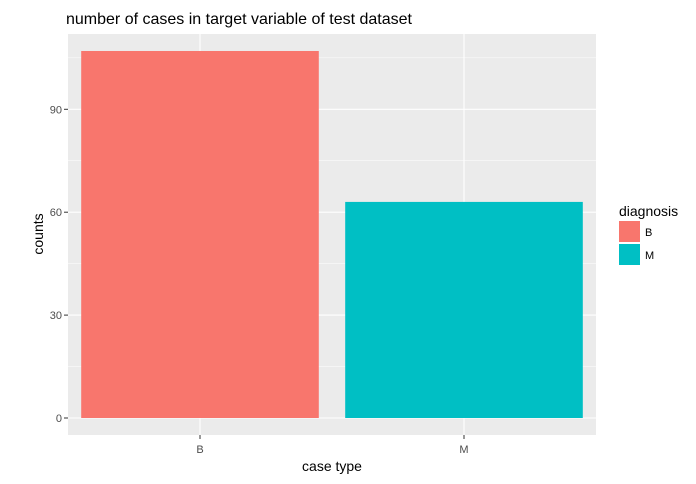 This screenshot has width=696, height=484. What do you see at coordinates (59, 419) in the screenshot?
I see `y-tick-label: 0` at bounding box center [59, 419].